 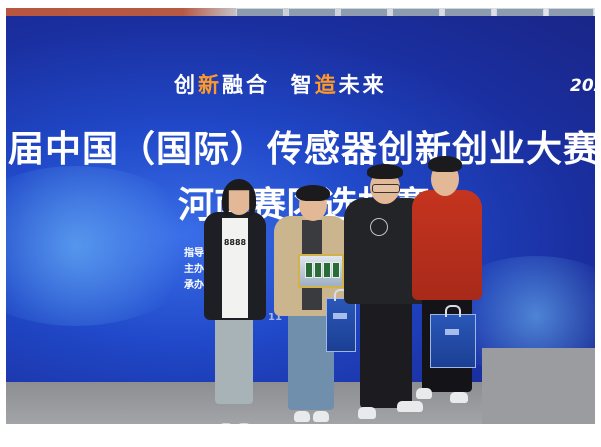 What do you see at coordinates (106, 246) in the screenshot?
I see `banner-light-effect` at bounding box center [106, 246].